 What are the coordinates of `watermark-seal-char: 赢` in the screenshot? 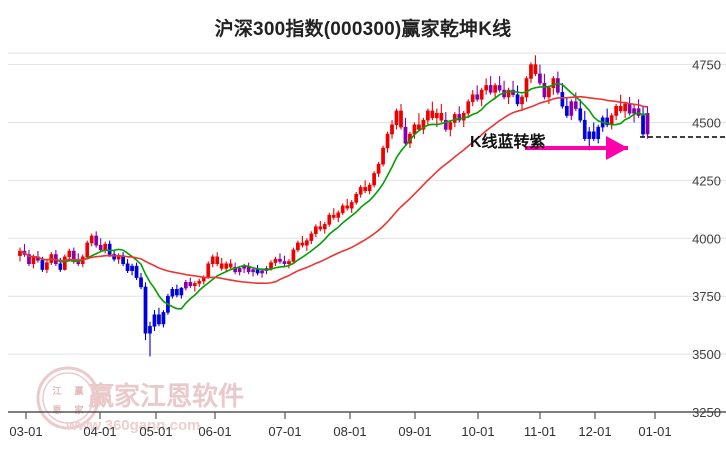 It's located at (78, 390).